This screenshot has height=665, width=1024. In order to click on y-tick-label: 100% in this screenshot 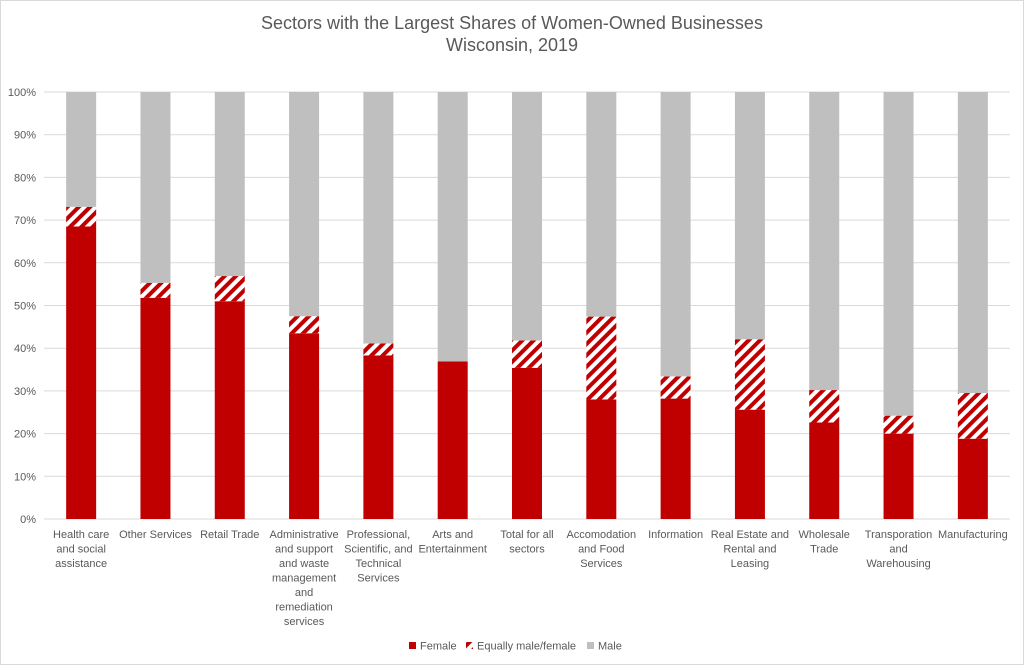, I will do `click(22, 93)`.